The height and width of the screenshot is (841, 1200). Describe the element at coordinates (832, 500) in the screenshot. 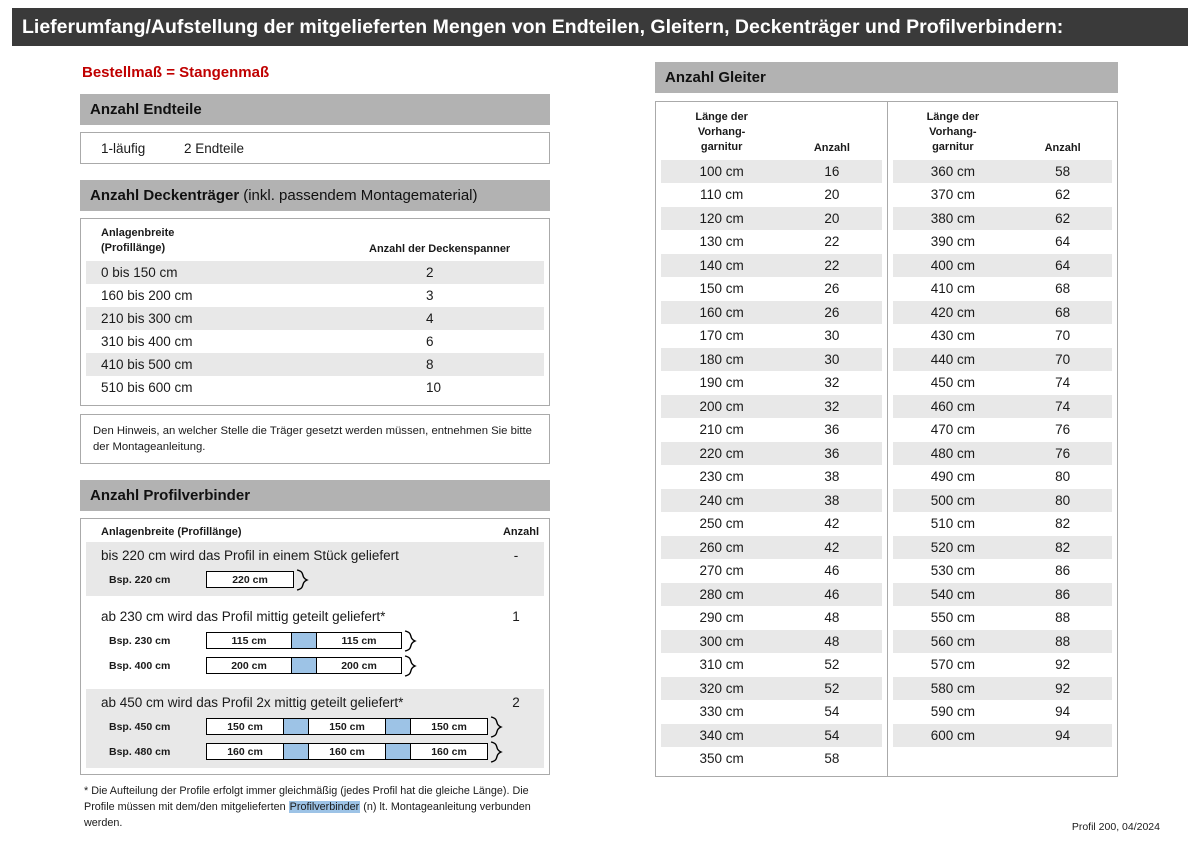

I see `gleiter-count: 38` at that location.